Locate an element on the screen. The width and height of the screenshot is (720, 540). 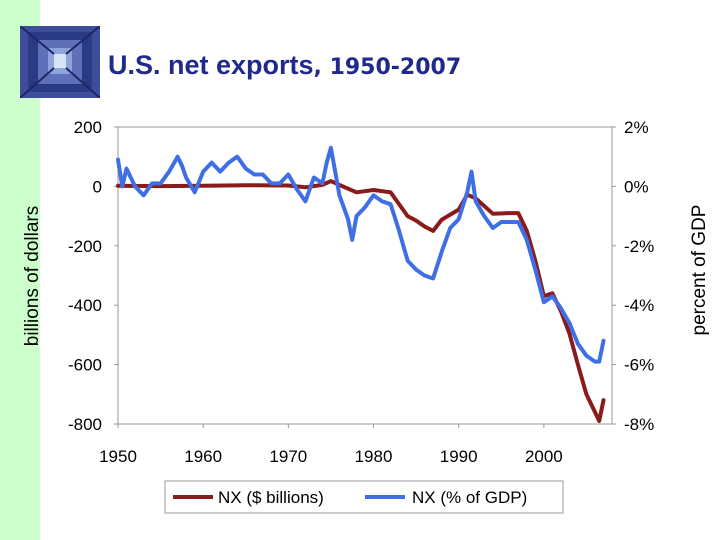
slide-title-main: U.S. net exports is located at coordinates (211, 65).